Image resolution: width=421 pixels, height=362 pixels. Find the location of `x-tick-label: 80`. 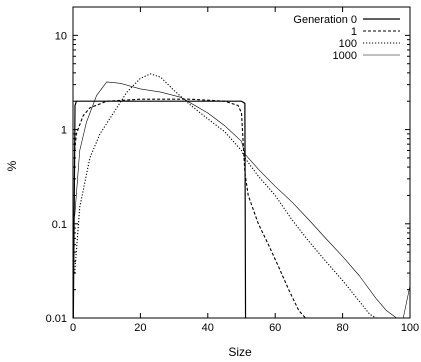

x-tick-label: 80 is located at coordinates (342, 328).